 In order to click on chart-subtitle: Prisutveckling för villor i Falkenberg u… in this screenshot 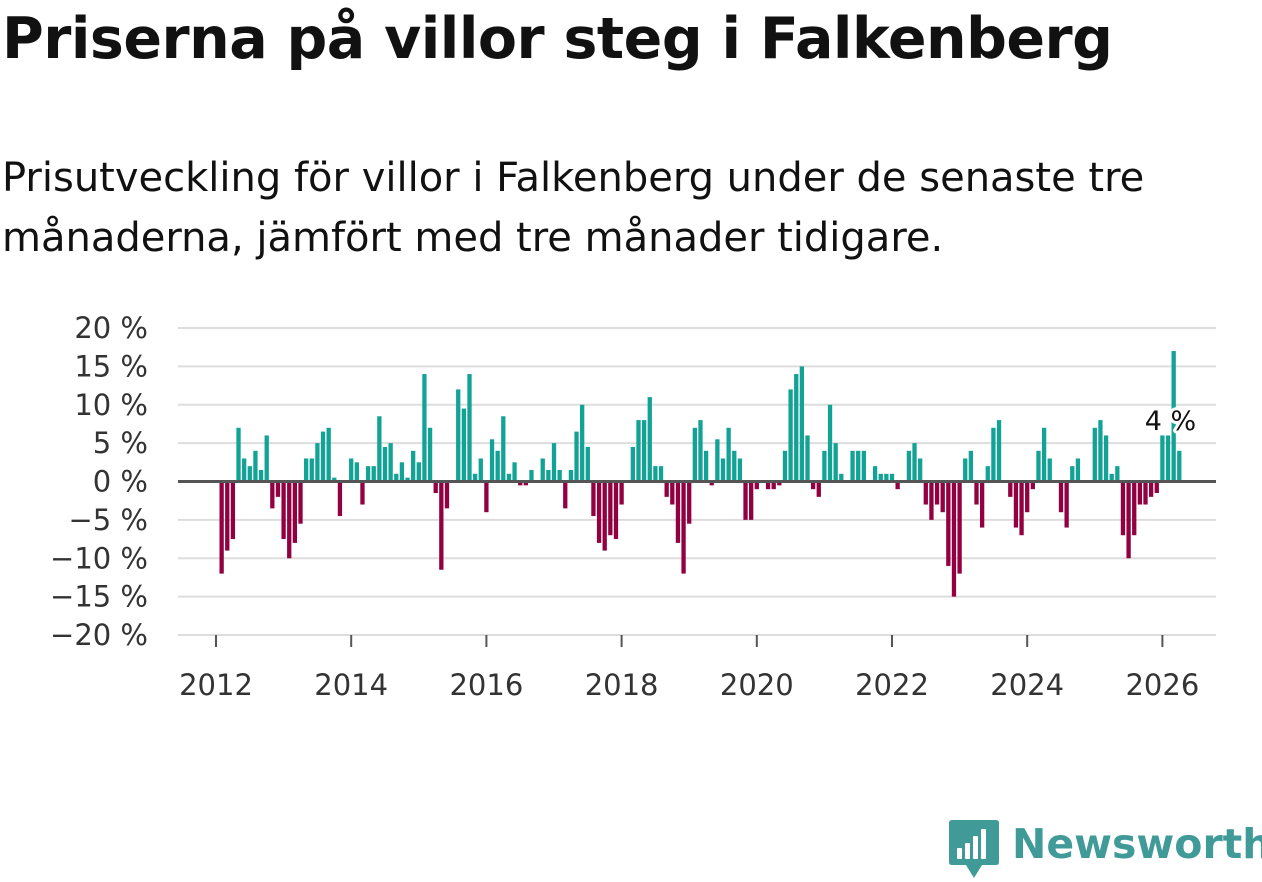, I will do `click(573, 208)`.